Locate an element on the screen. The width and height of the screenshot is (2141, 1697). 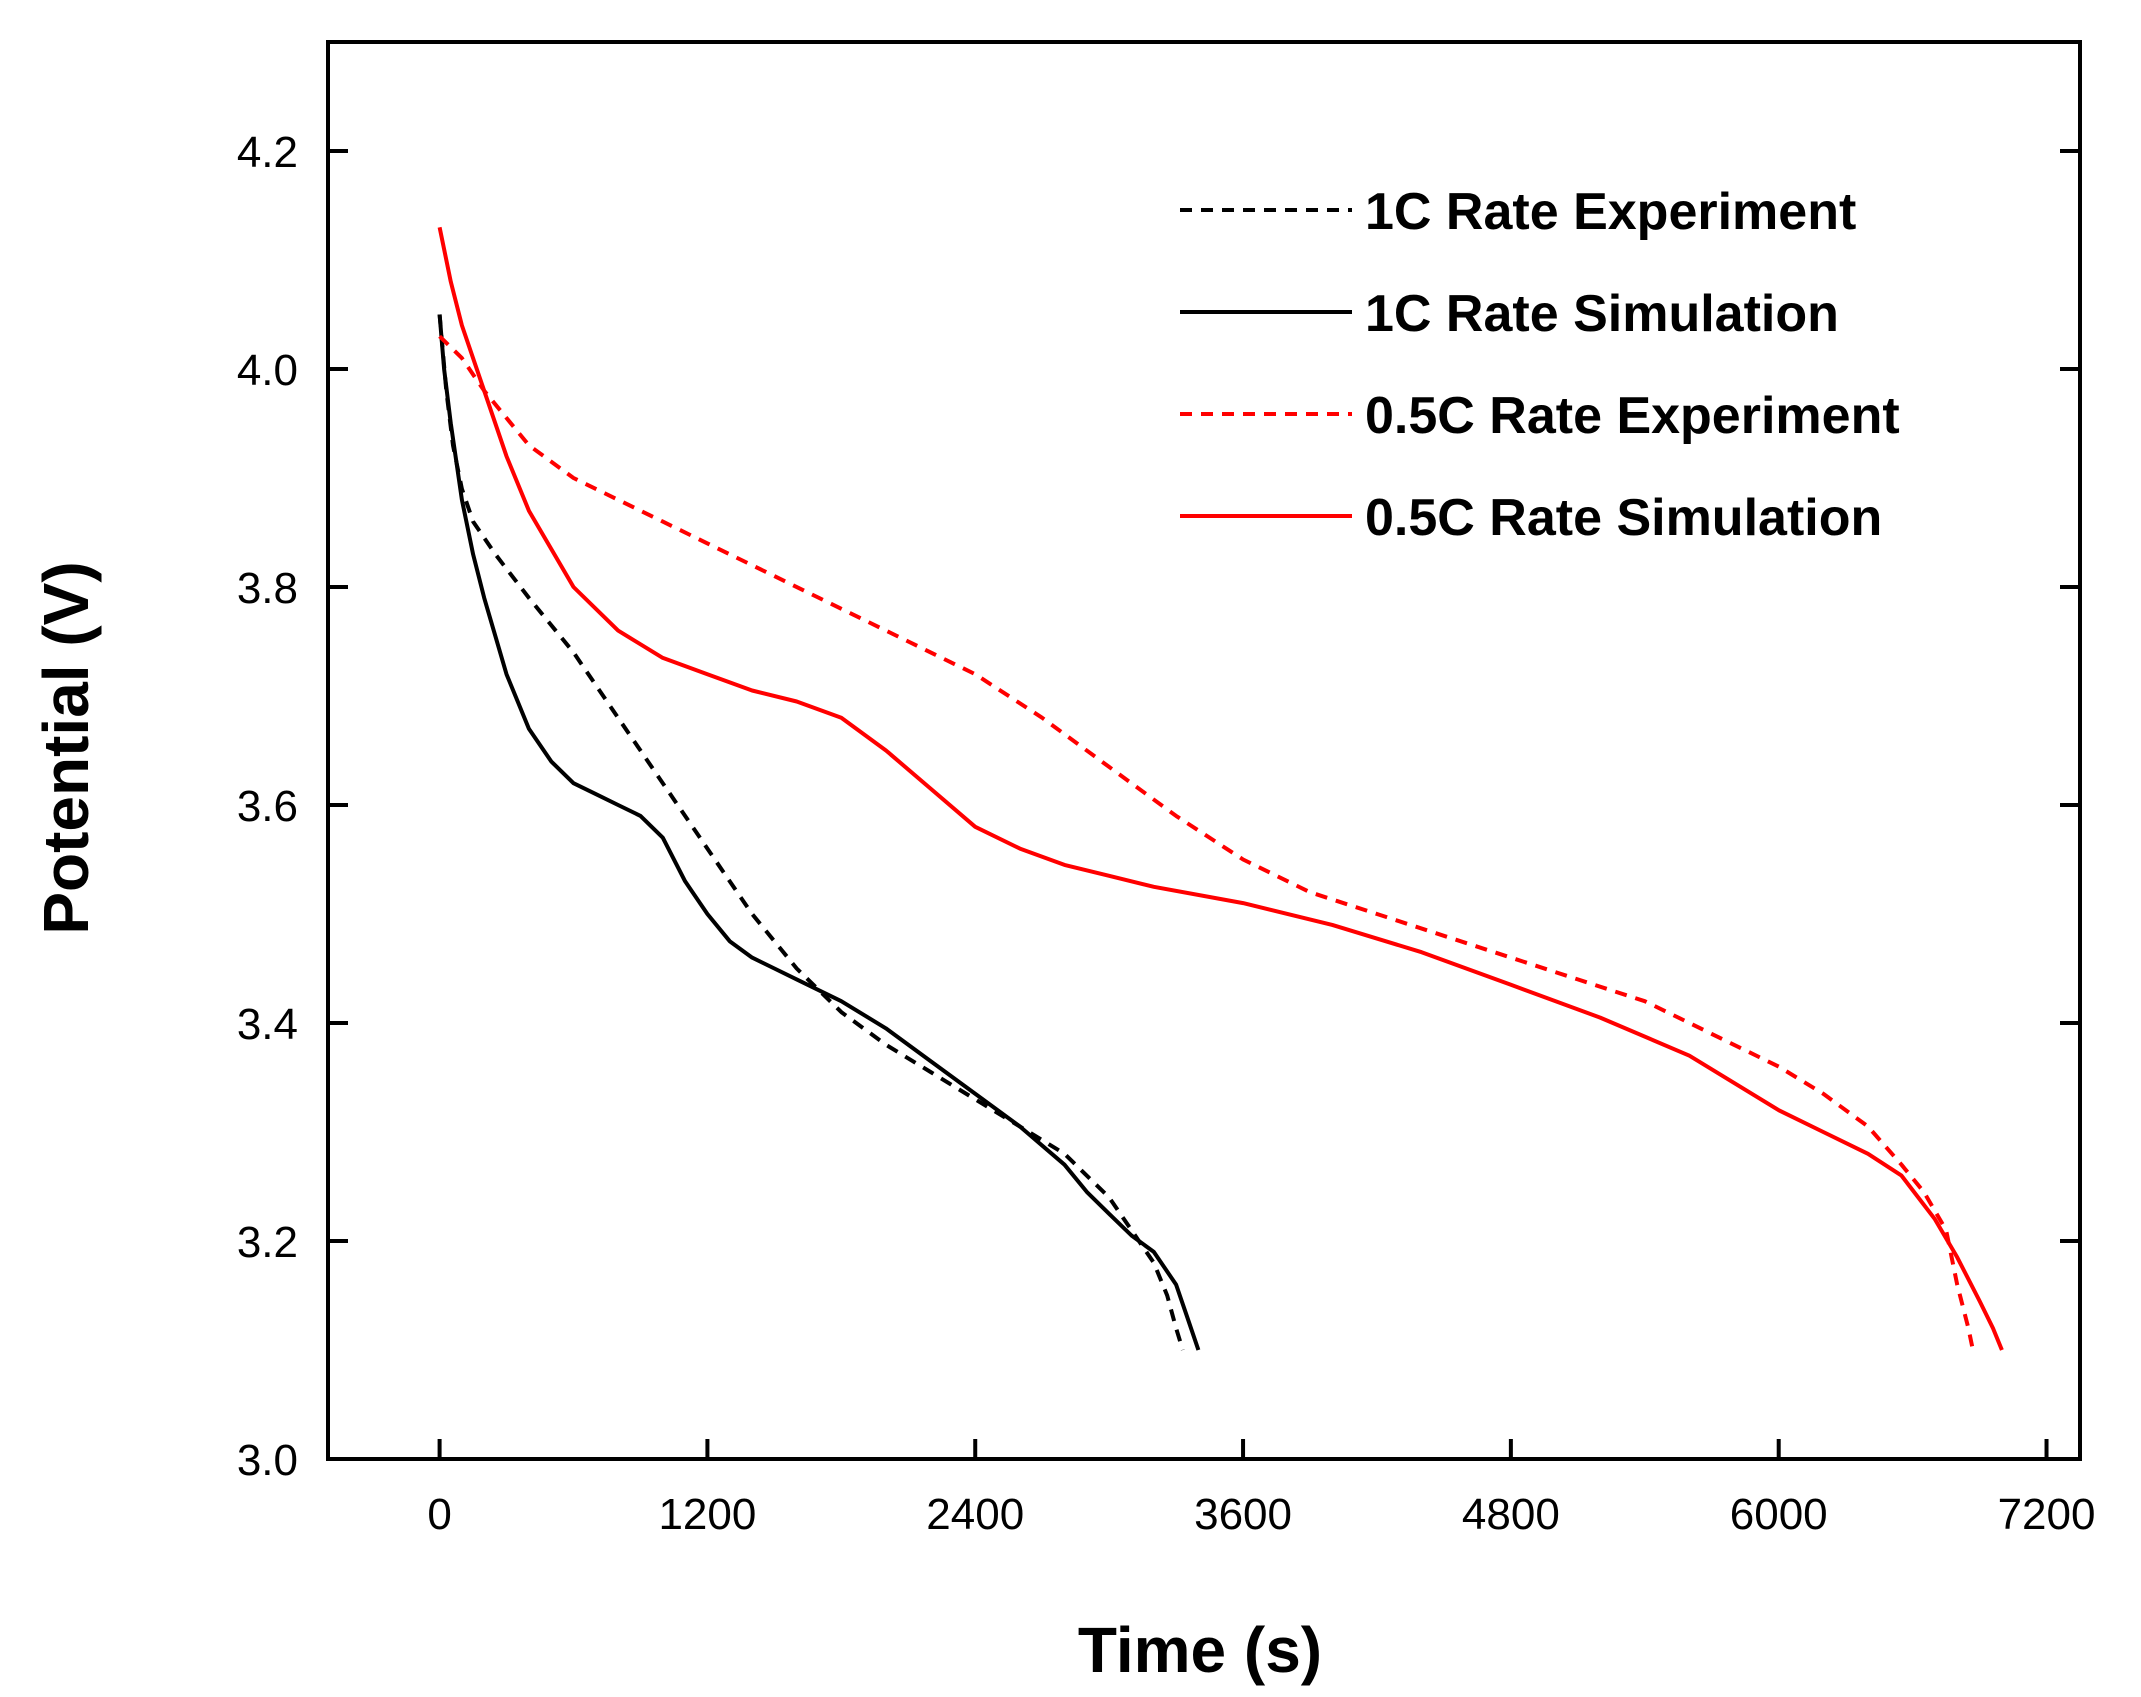
y-tick-label: 4.0 is located at coordinates (267, 370).